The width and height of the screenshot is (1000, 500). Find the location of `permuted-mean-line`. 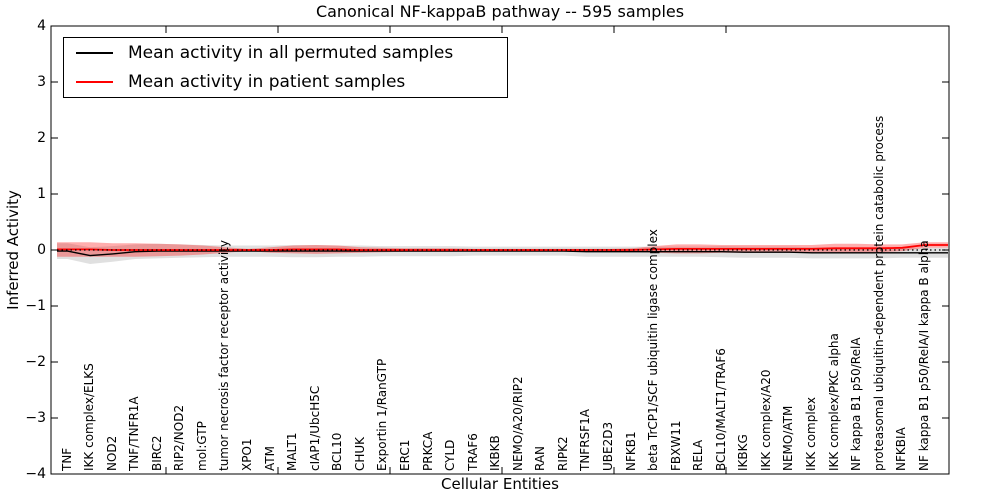

permuted-mean-line is located at coordinates (502, 253).